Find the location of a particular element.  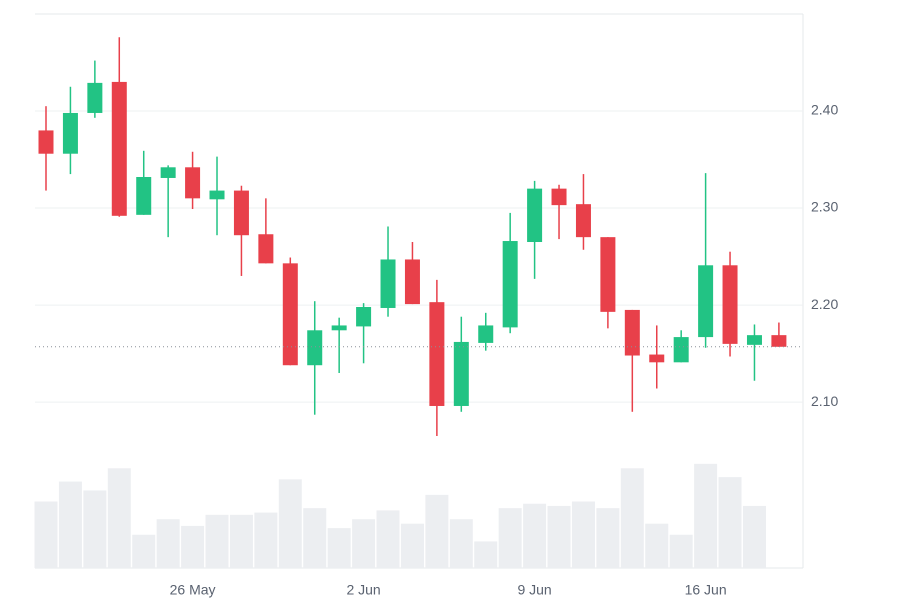

y-tick-label: 2.20 is located at coordinates (824, 304).